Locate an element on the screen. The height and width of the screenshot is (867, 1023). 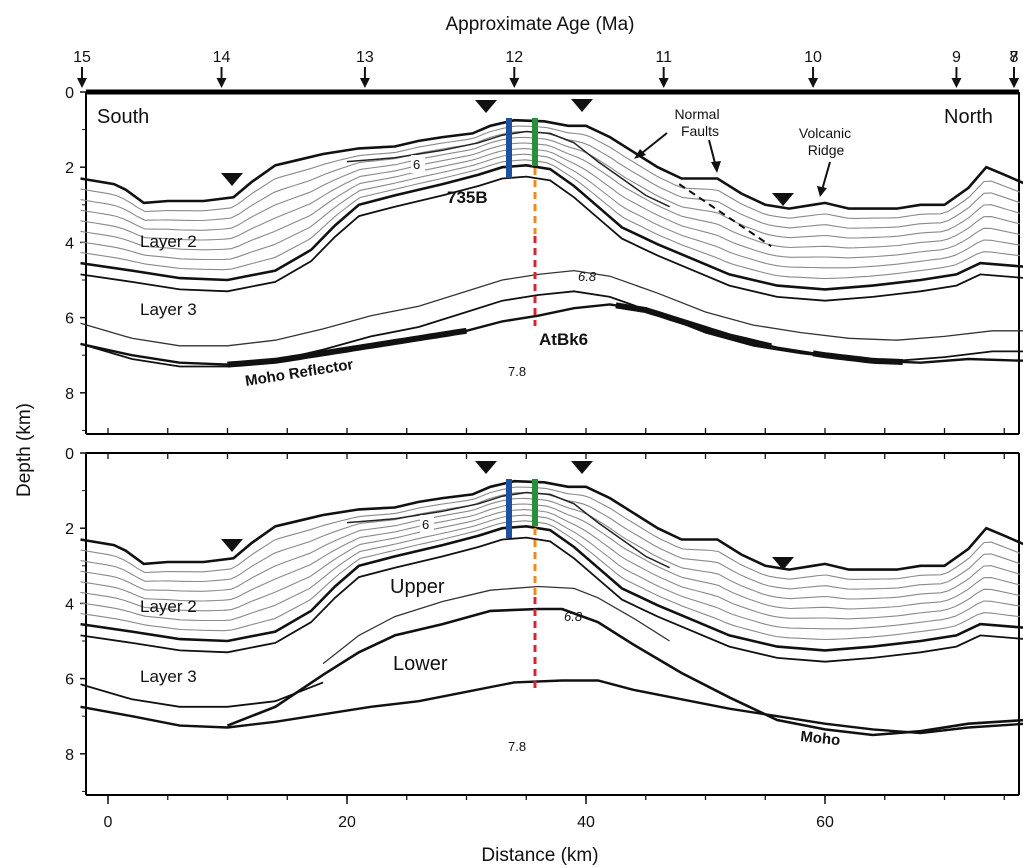
upper-layer2-base-line is located at coordinates (551, 227).